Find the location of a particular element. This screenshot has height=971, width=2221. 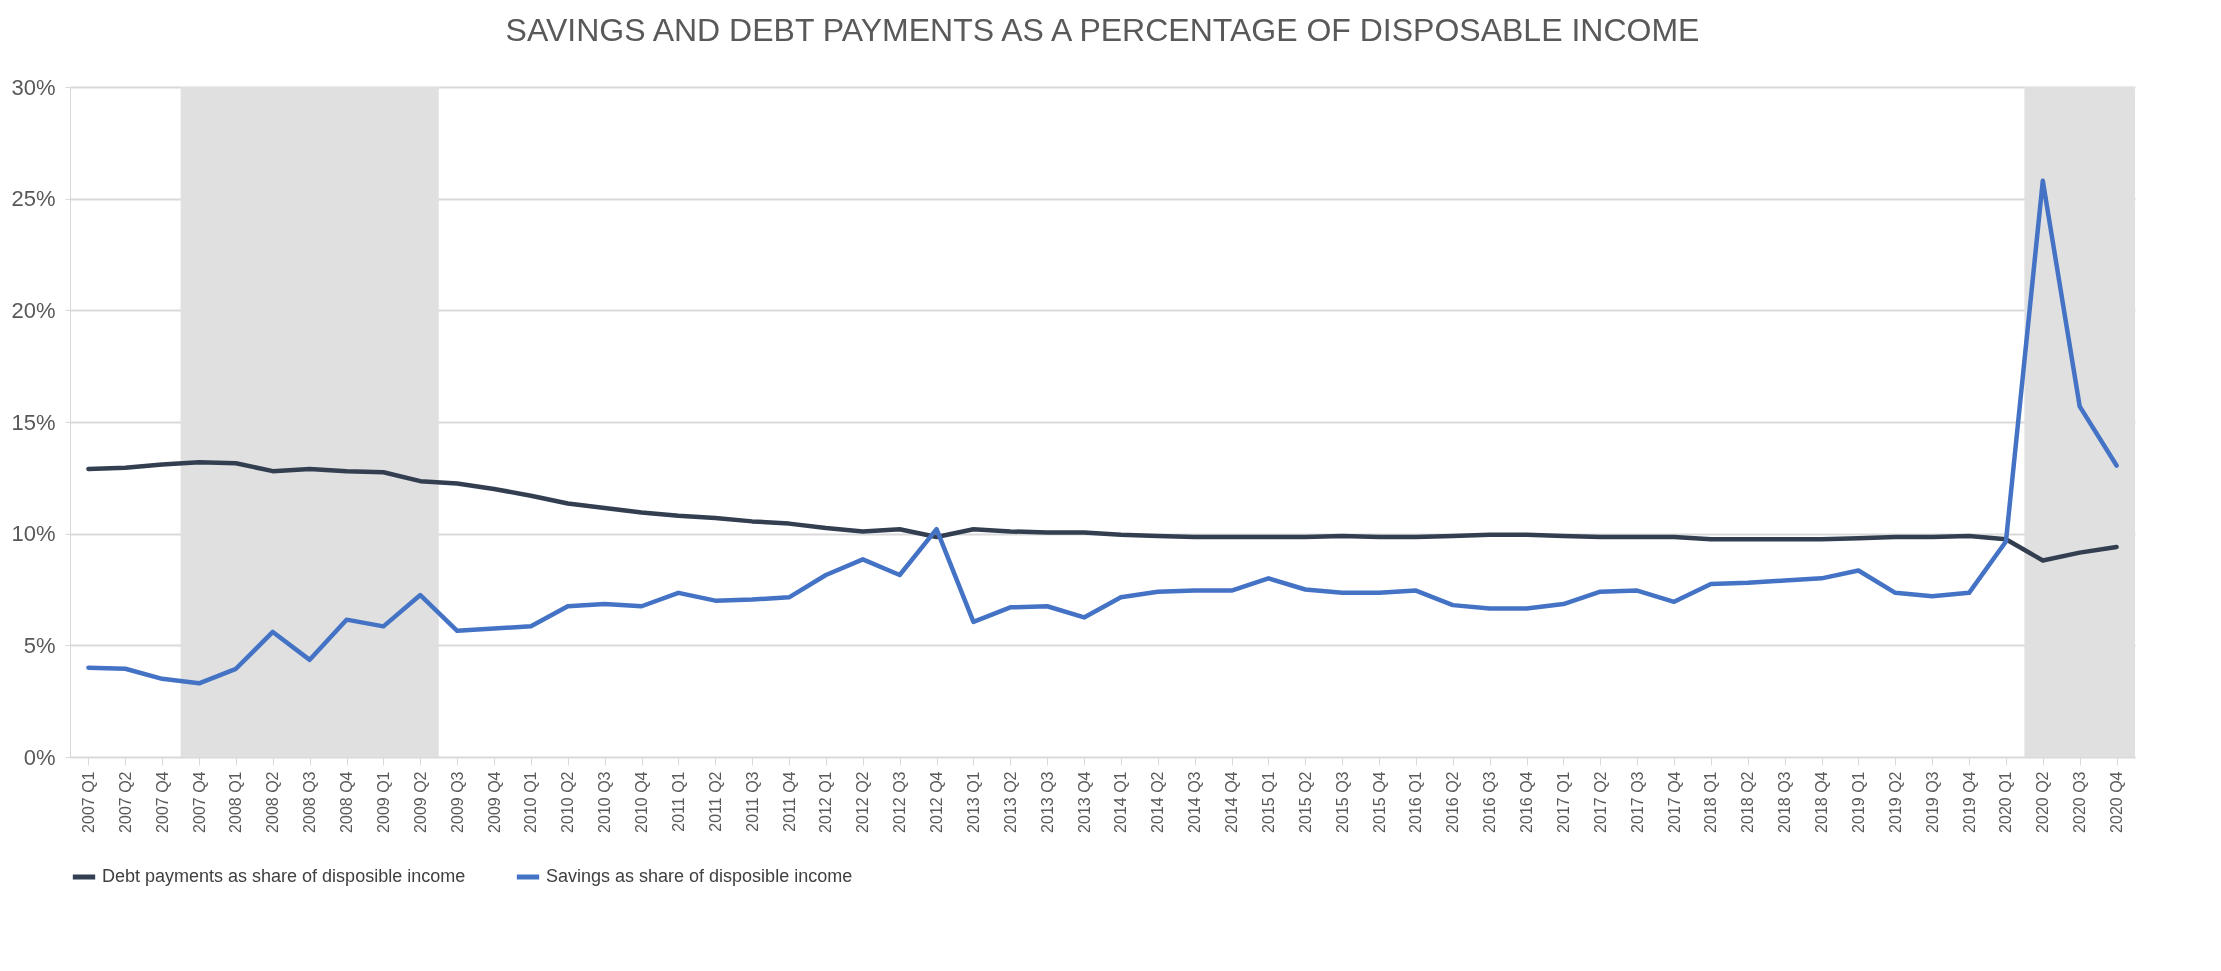

chart-title: SAVINGS AND DEBT PAYMENTS AS A PERCENTAGE OF DISPOSABLE INCOME is located at coordinates (1102, 30).